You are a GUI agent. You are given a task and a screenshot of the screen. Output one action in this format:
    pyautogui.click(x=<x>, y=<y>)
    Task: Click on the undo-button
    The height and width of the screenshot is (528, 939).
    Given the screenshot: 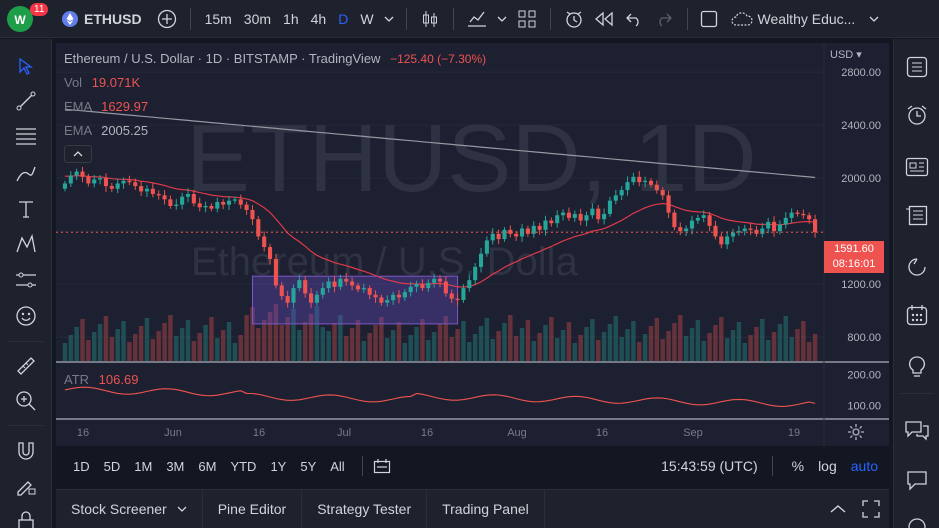 What is the action you would take?
    pyautogui.click(x=634, y=19)
    